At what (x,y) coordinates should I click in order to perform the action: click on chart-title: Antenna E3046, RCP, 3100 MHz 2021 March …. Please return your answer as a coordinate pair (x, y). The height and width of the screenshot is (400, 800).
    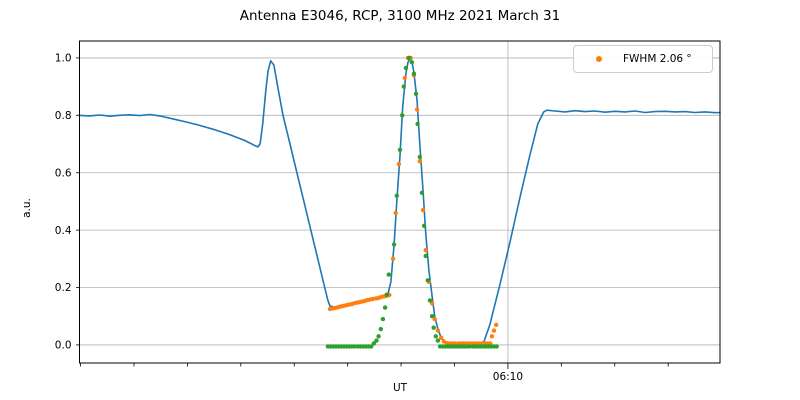
    Looking at the image, I should click on (400, 16).